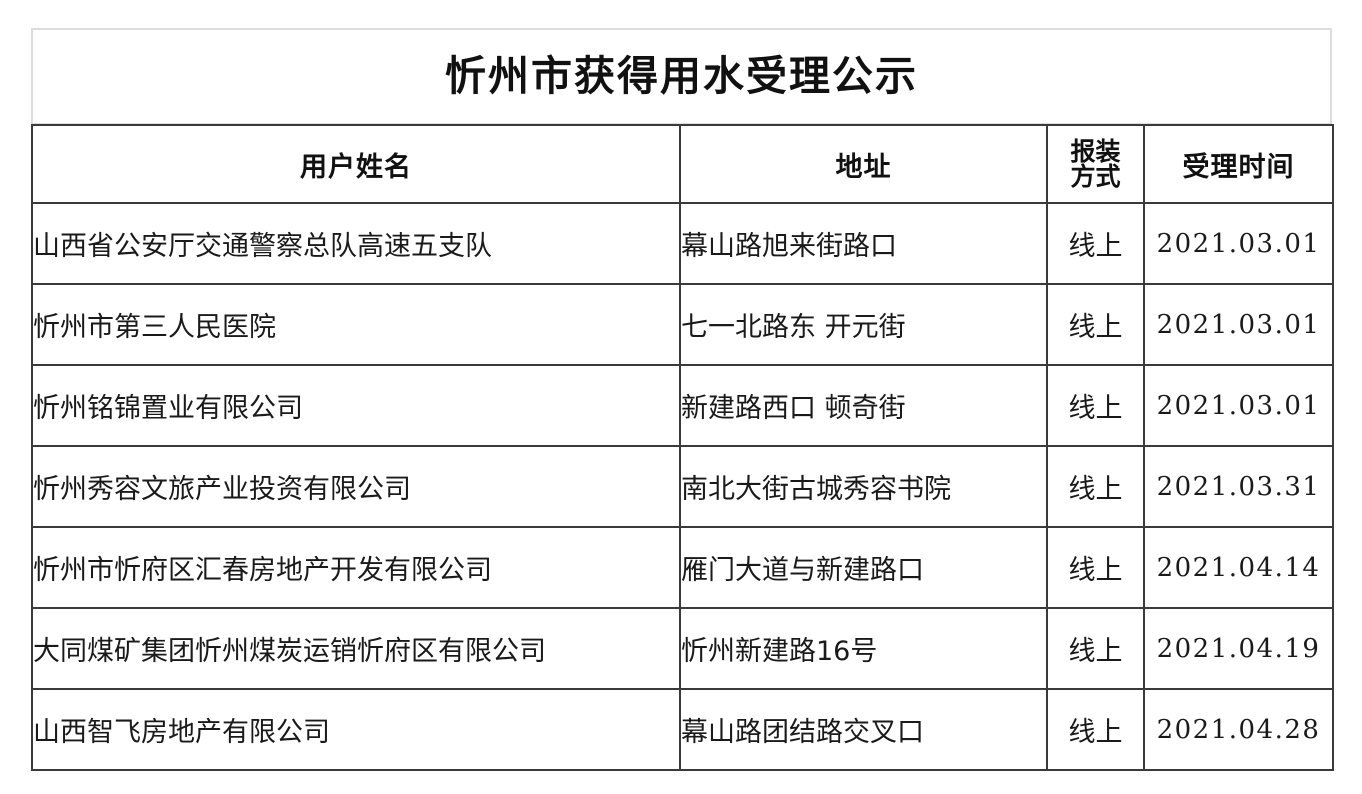 This screenshot has width=1362, height=794. I want to click on cell-user-name: 山西智飞房地产有限公司, so click(356, 729).